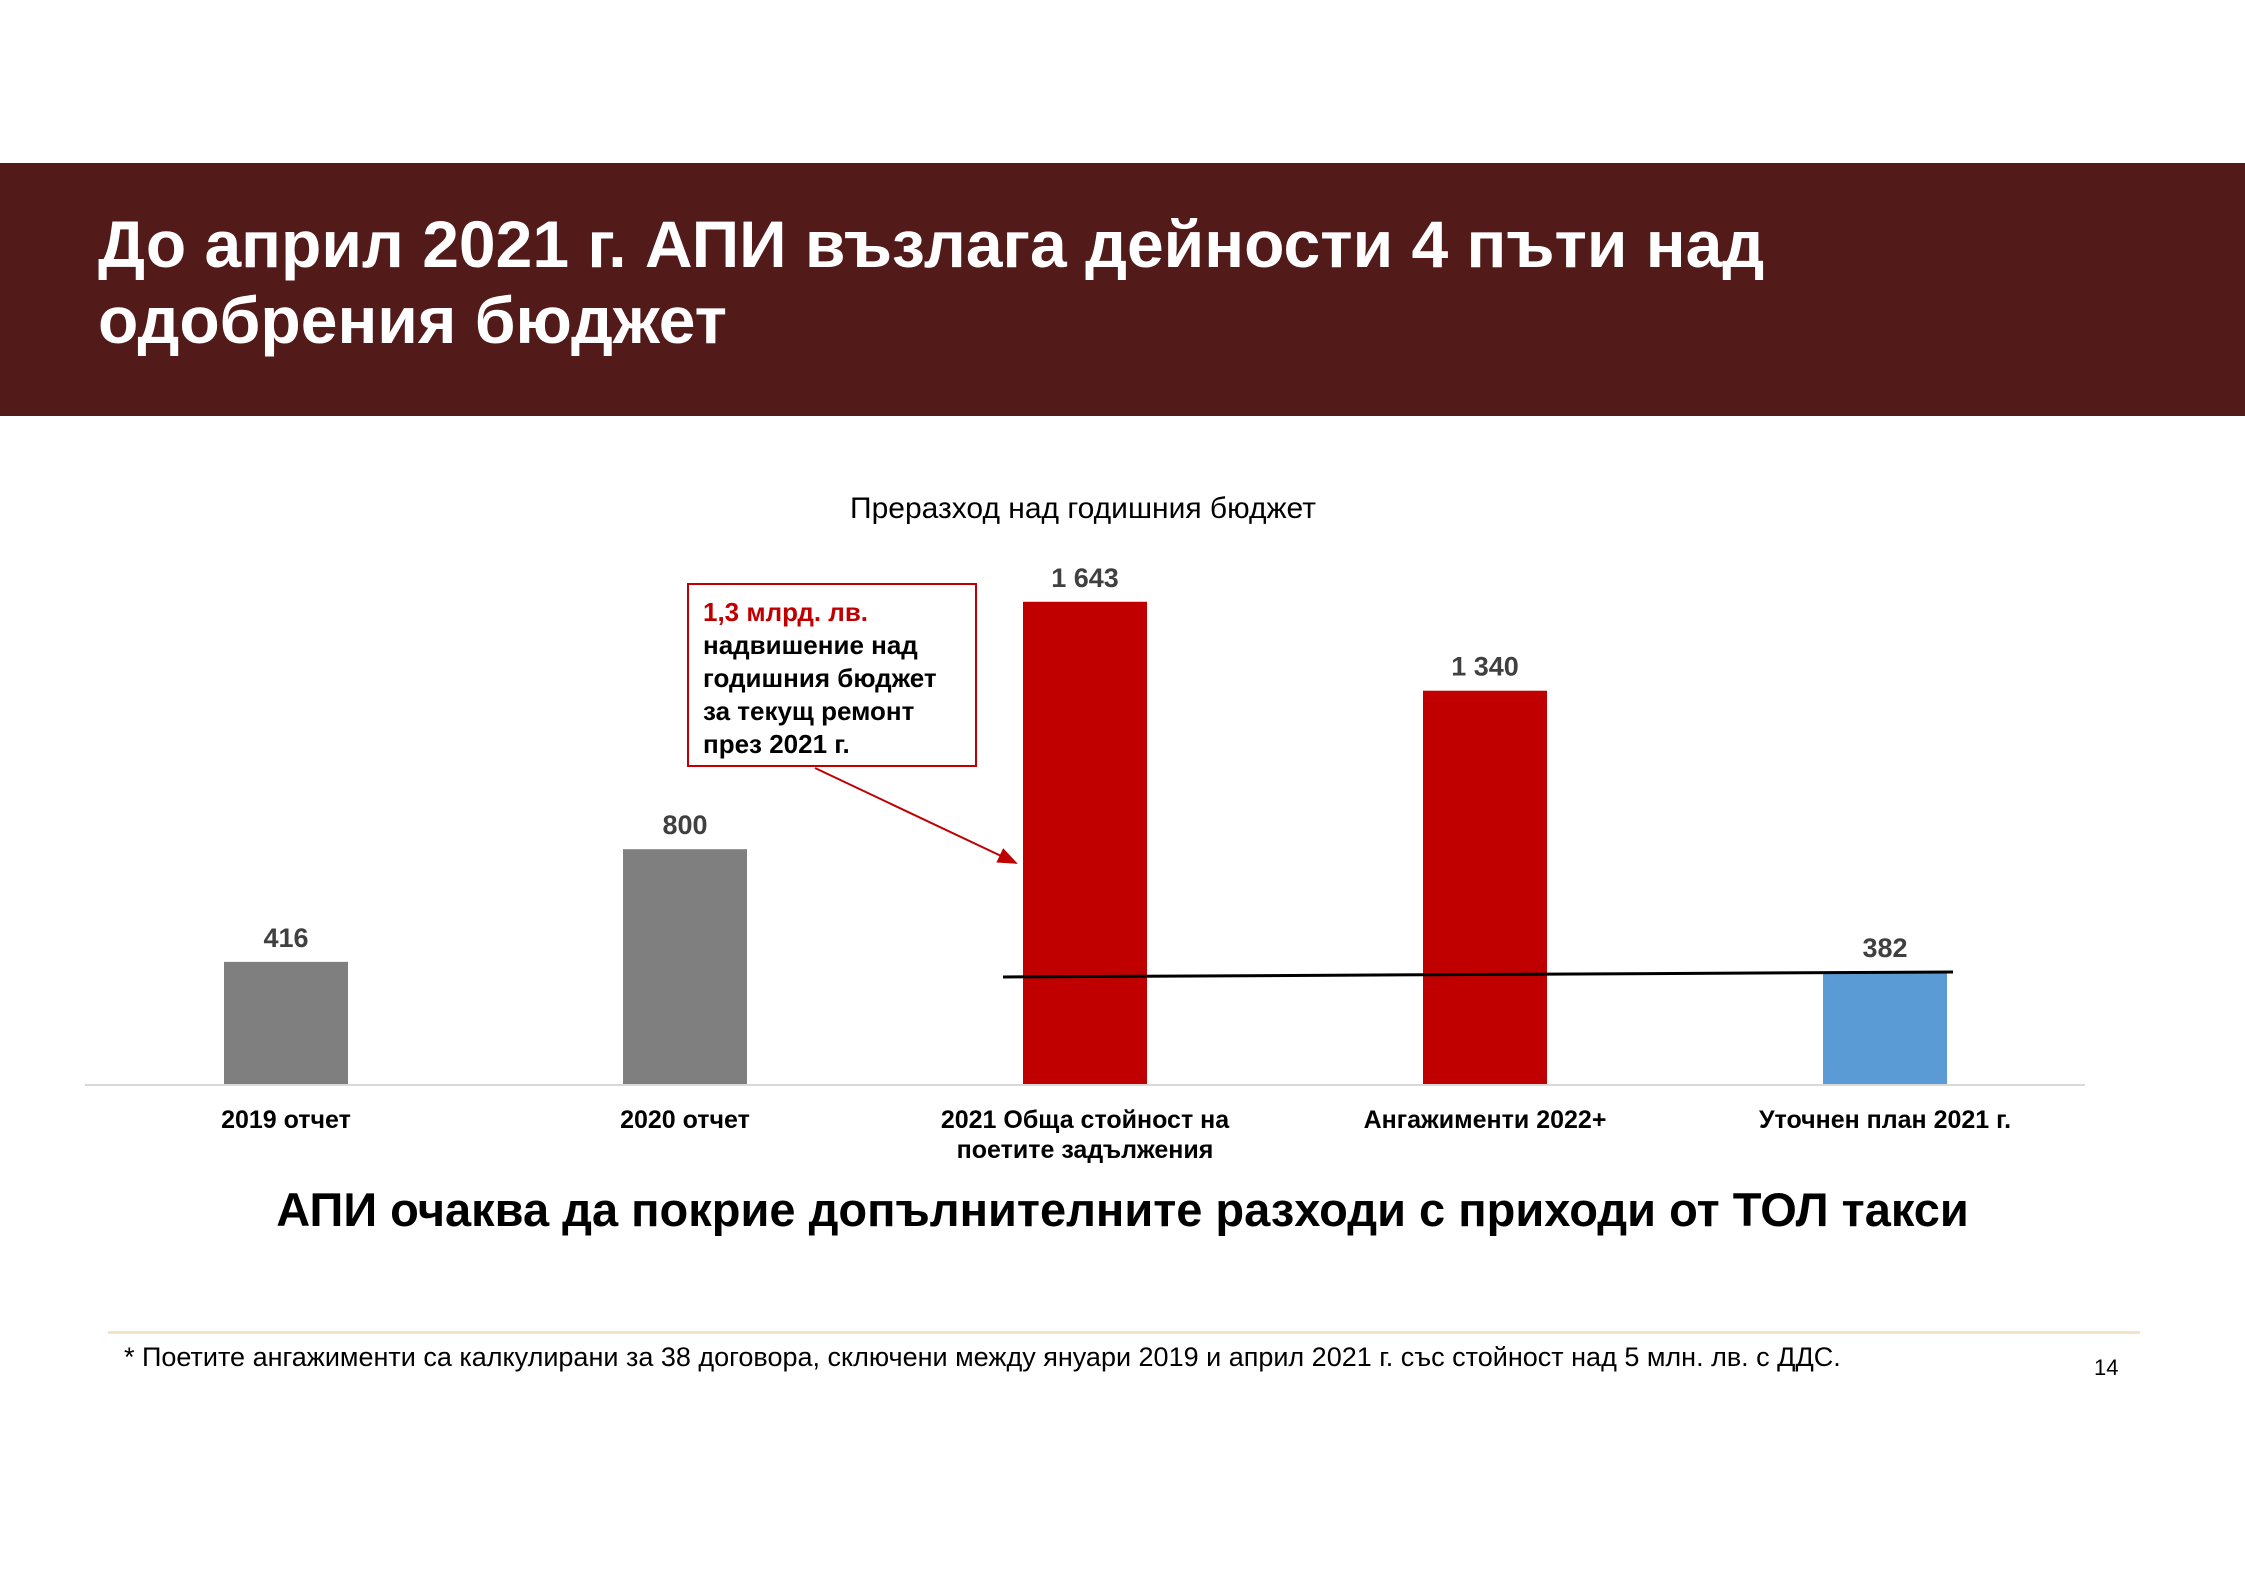  Describe the element at coordinates (820, 678) in the screenshot. I see `annotation-line-2: годишния бюджет` at that location.